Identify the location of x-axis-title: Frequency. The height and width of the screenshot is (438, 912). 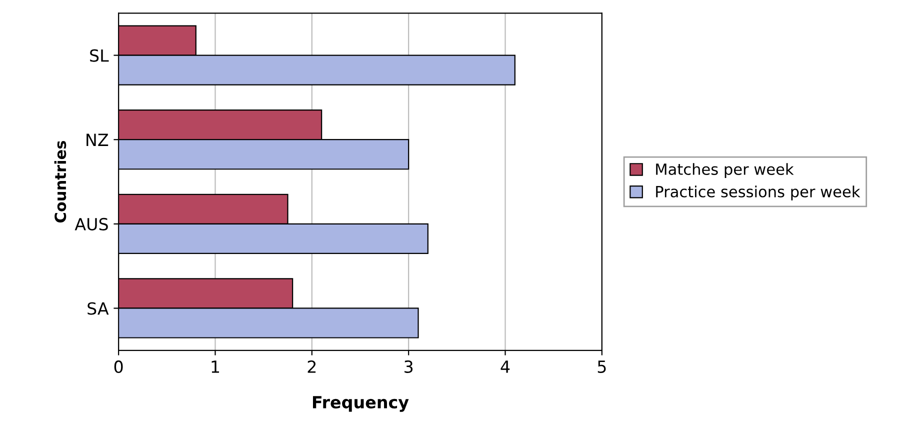
(360, 404).